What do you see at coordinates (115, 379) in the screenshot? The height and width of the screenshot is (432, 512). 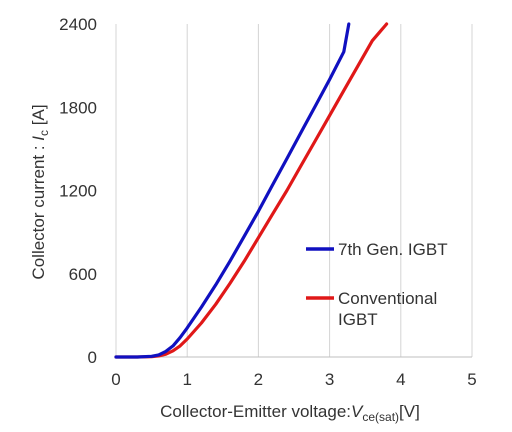 I see `x-tick-label: 0` at bounding box center [115, 379].